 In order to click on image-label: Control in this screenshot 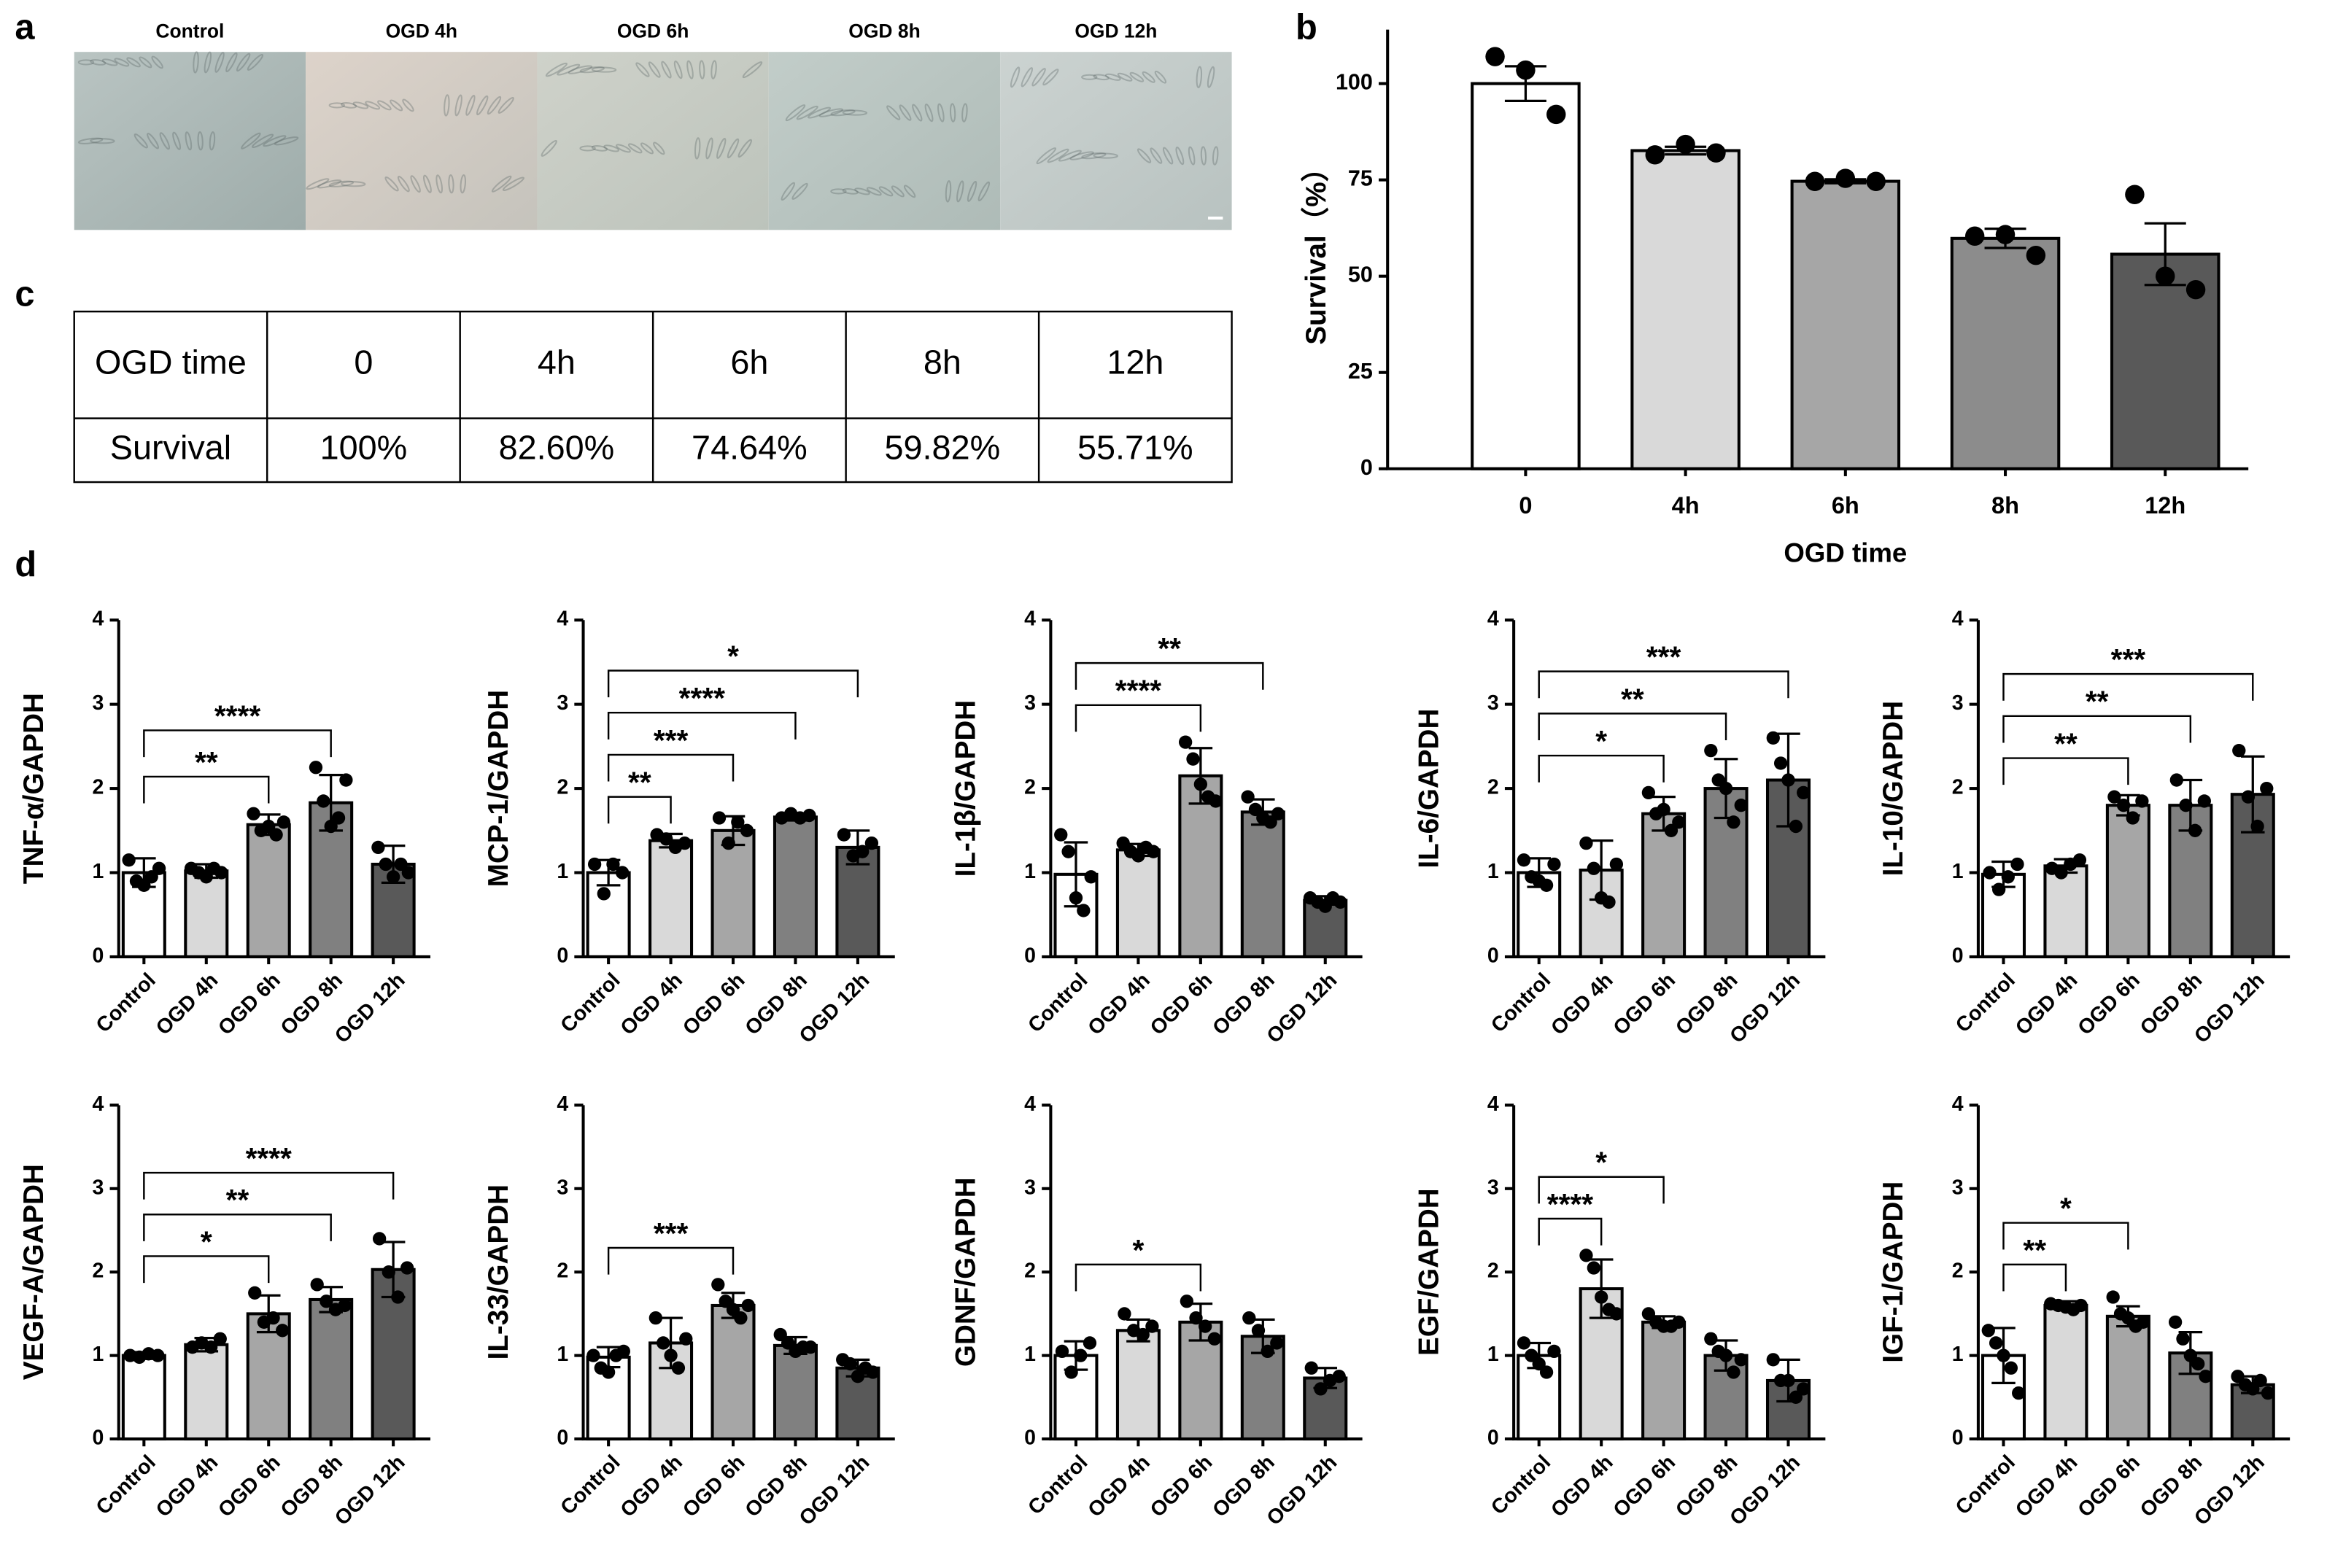, I will do `click(189, 31)`.